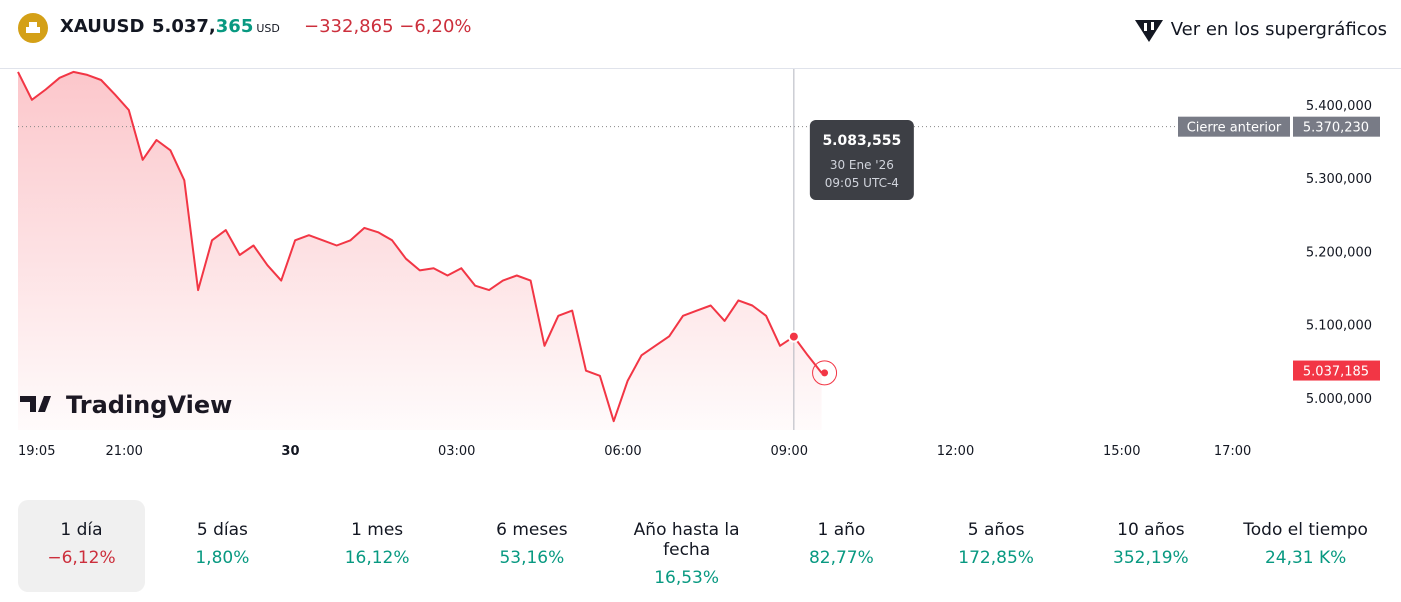  I want to click on hover-point, so click(793, 336).